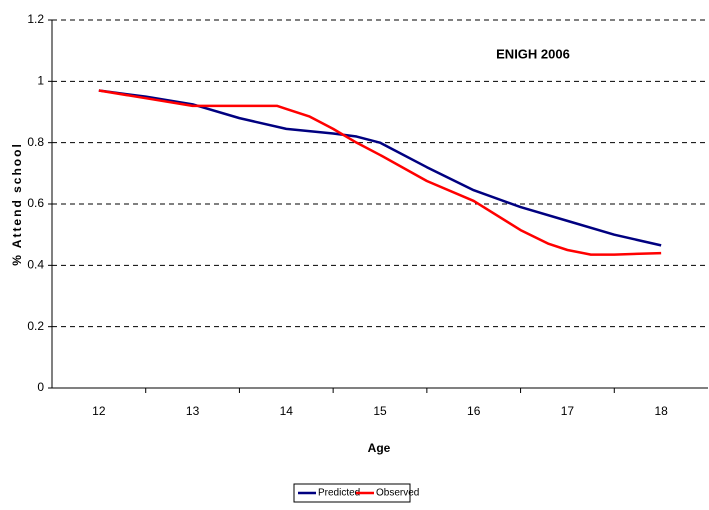  Describe the element at coordinates (568, 411) in the screenshot. I see `x-tick-label: 17` at that location.